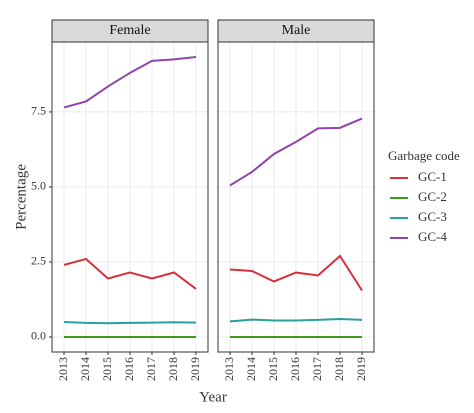 This screenshot has height=413, width=474. What do you see at coordinates (432, 236) in the screenshot?
I see `legend-label: GC-4` at bounding box center [432, 236].